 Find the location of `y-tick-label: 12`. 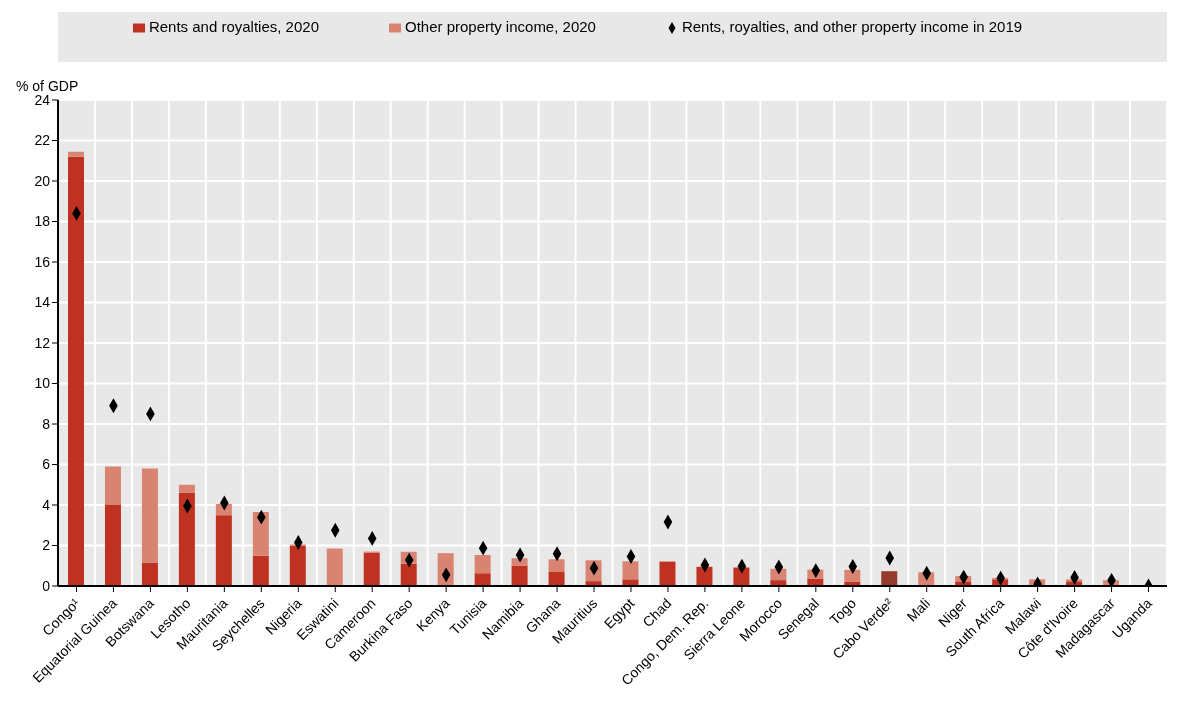

y-tick-label: 12 is located at coordinates (42, 342).